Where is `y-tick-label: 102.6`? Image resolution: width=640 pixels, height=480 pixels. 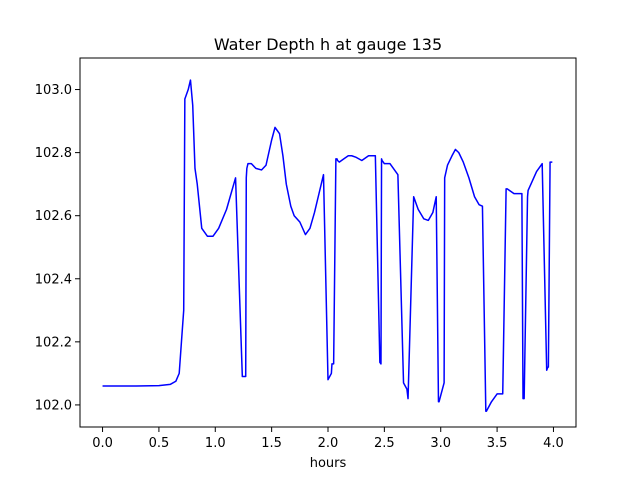 y-tick-label: 102.6 is located at coordinates (53, 216).